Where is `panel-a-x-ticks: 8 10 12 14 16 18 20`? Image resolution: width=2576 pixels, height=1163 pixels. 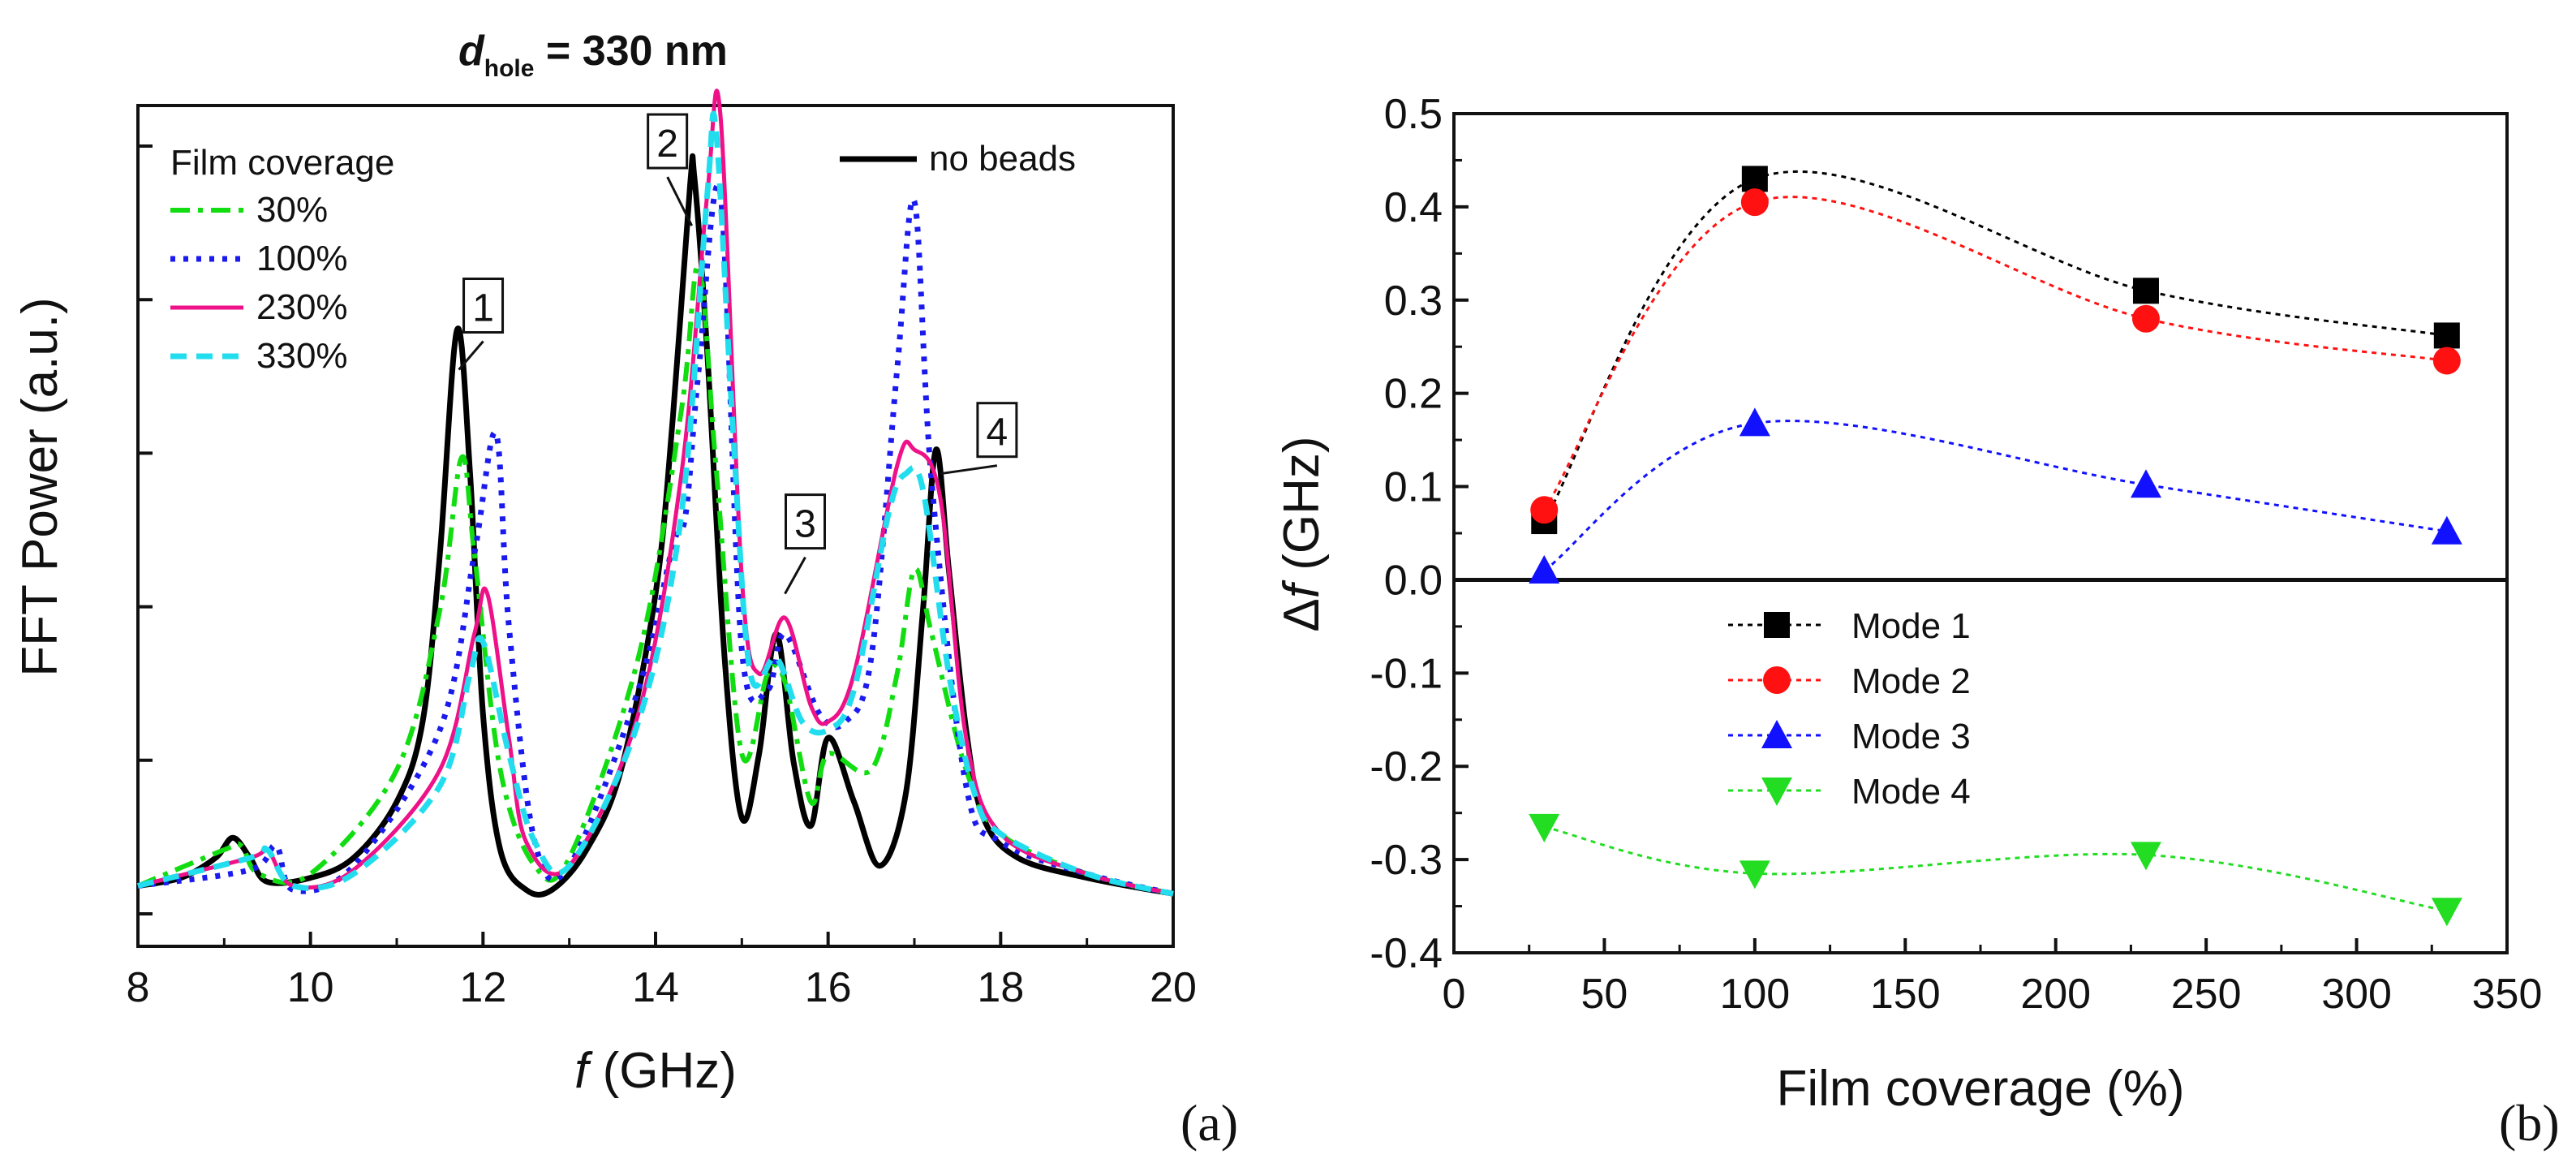 panel-a-x-ticks: 8 10 12 14 16 18 20 is located at coordinates (662, 971).